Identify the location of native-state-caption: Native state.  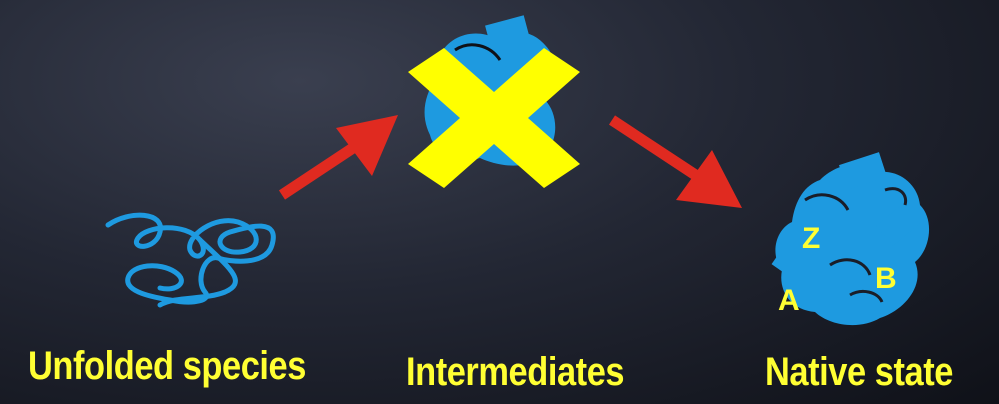
(859, 372).